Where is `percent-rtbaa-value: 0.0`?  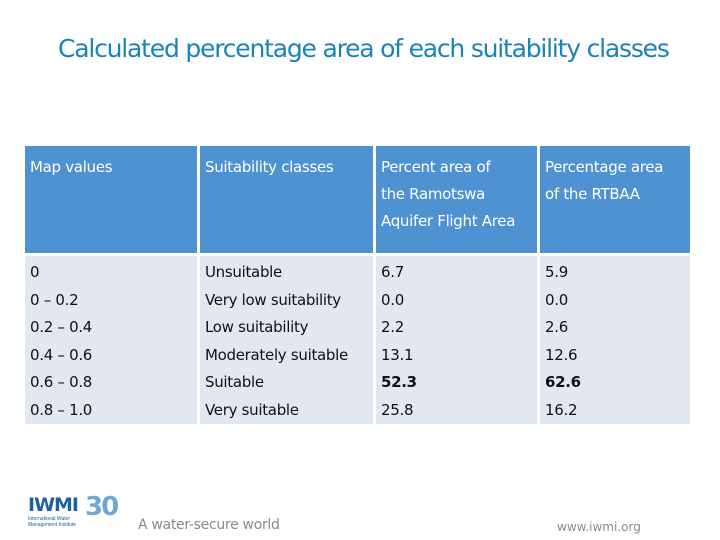
percent-rtbaa-value: 0.0 is located at coordinates (556, 299).